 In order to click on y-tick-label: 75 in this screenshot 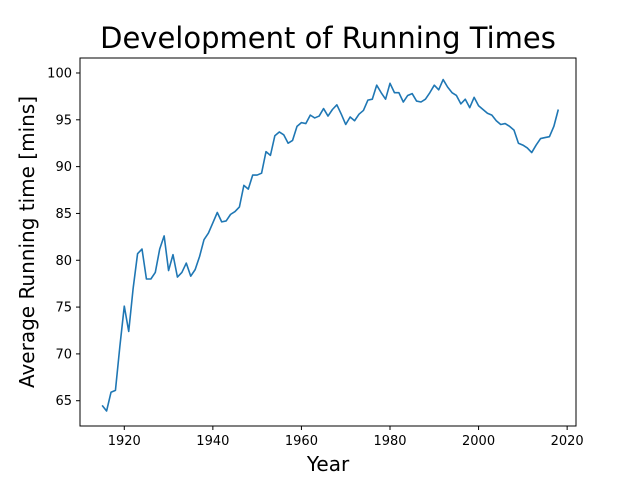, I will do `click(63, 308)`.